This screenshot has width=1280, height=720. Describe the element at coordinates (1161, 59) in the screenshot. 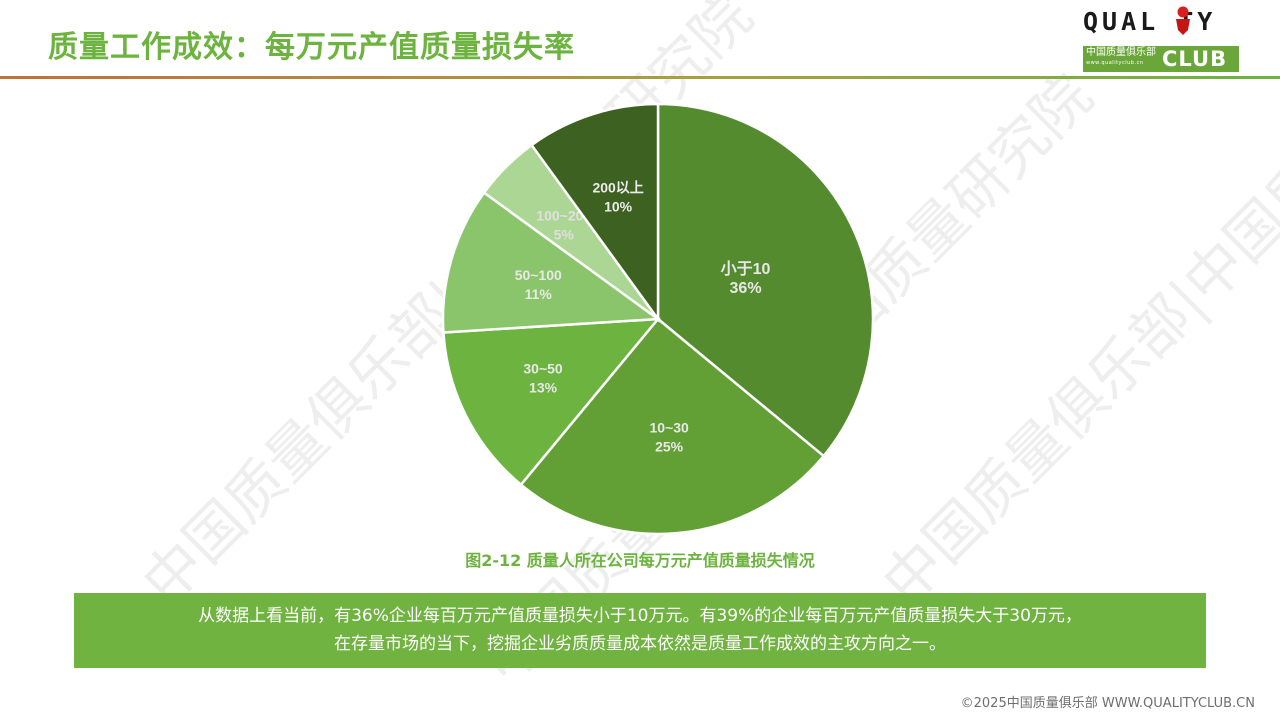

I see `logo-banner: 中国质量俱乐部 www.qualityclub.cn CLUB` at that location.